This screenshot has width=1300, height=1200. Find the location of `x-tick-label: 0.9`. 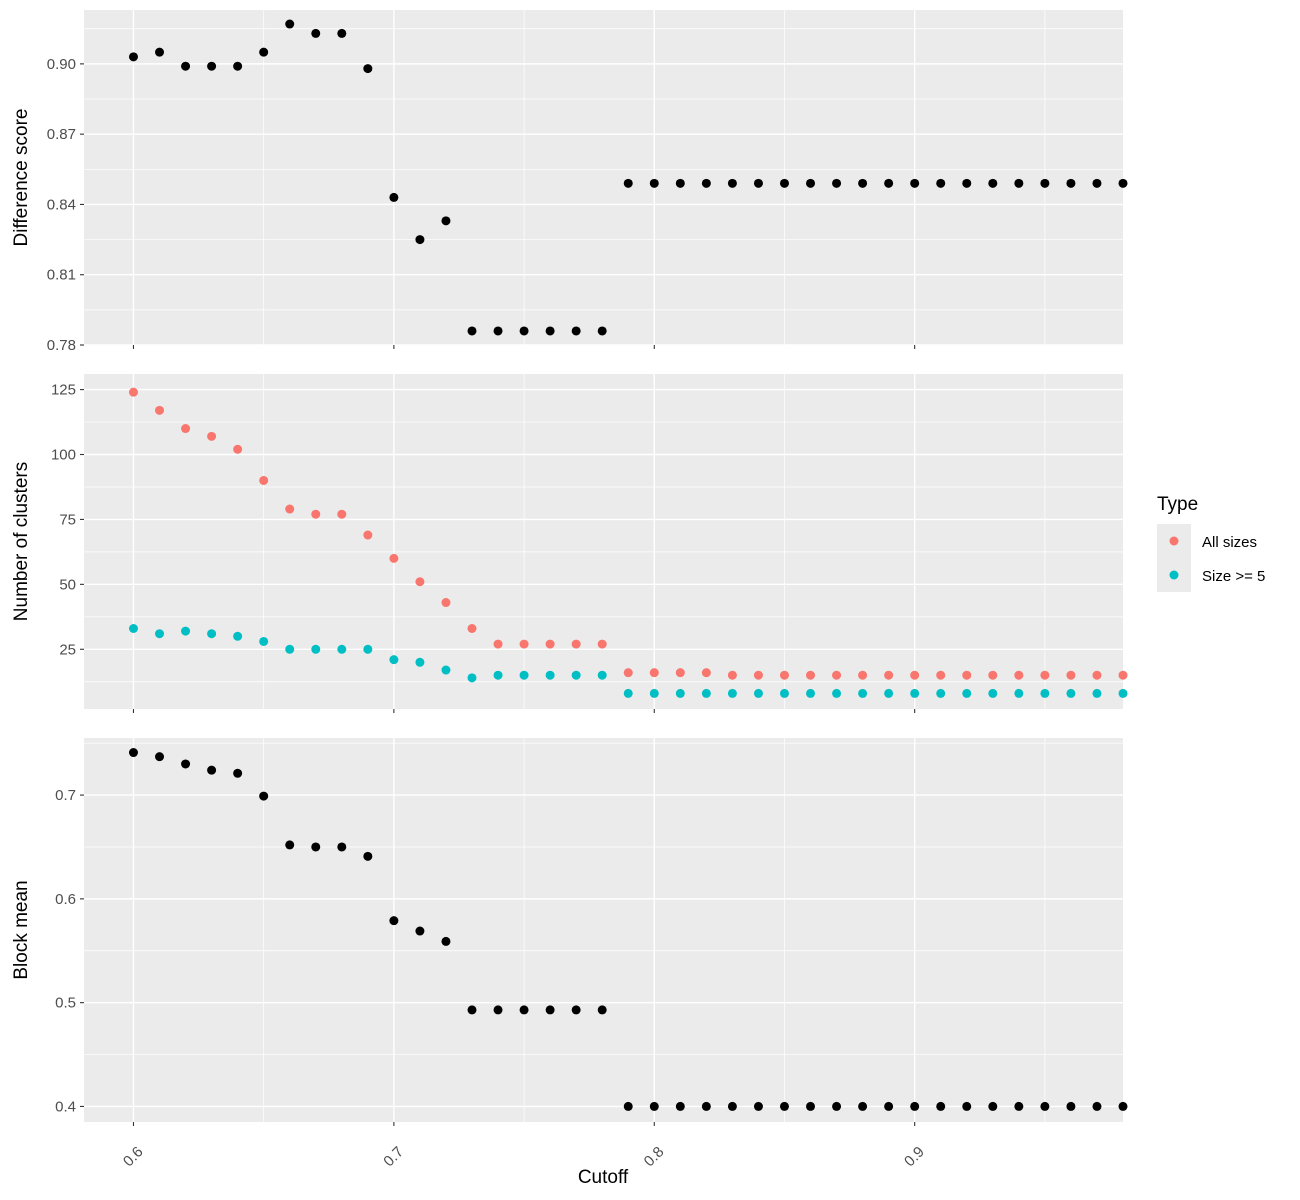

x-tick-label: 0.9 is located at coordinates (914, 1156).